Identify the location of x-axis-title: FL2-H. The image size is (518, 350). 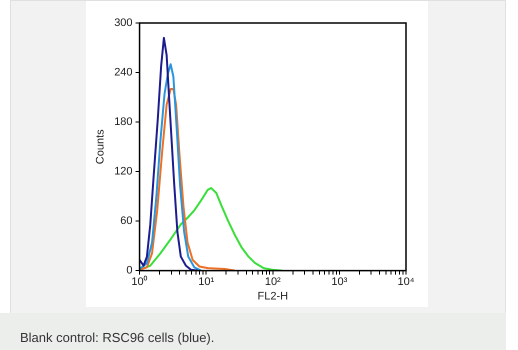
(272, 296).